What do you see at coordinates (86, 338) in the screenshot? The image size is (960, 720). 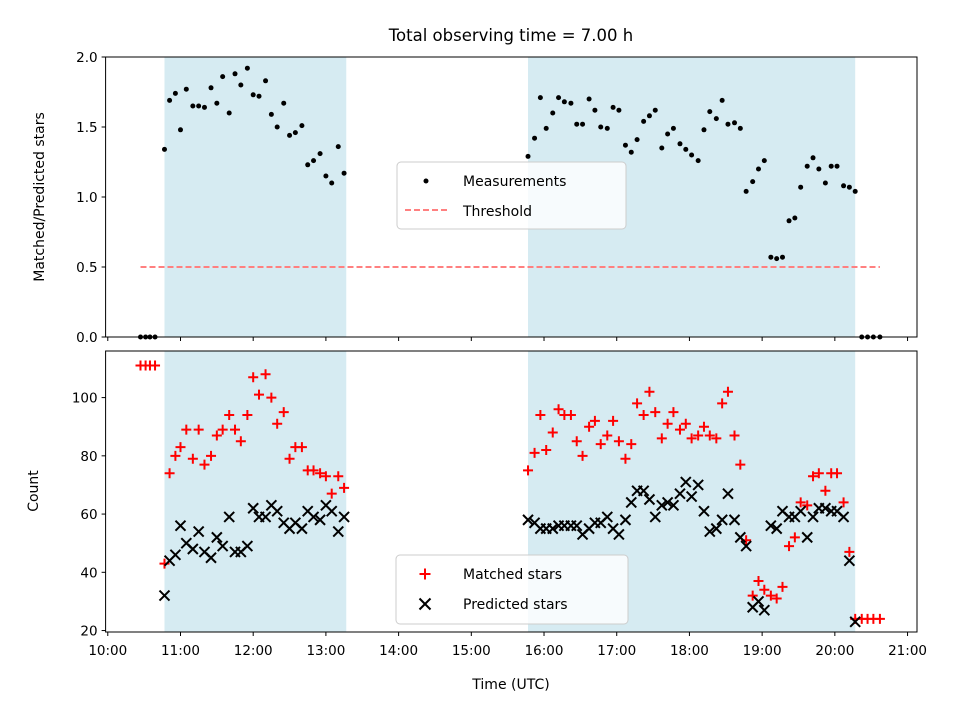 I see `top-y-tick-label: 0.0` at bounding box center [86, 338].